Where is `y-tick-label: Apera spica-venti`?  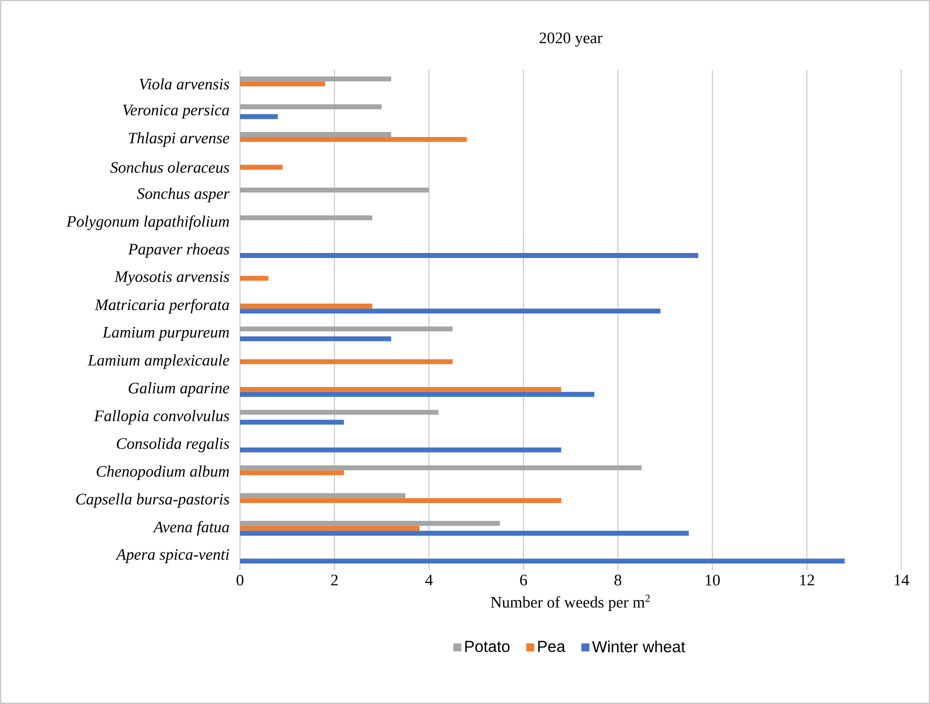
y-tick-label: Apera spica-venti is located at coordinates (172, 556).